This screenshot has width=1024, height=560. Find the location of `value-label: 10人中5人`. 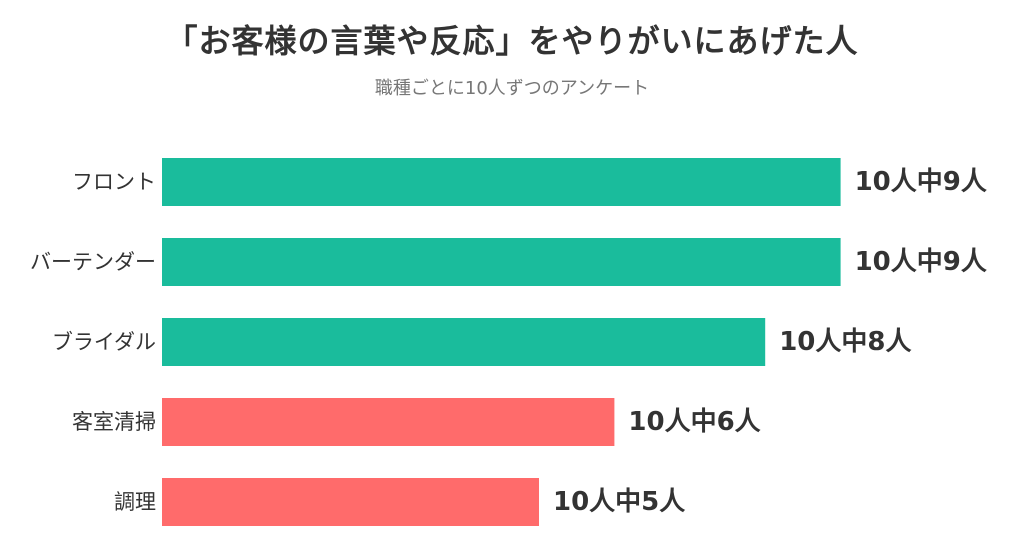

value-label: 10人中5人 is located at coordinates (619, 502).